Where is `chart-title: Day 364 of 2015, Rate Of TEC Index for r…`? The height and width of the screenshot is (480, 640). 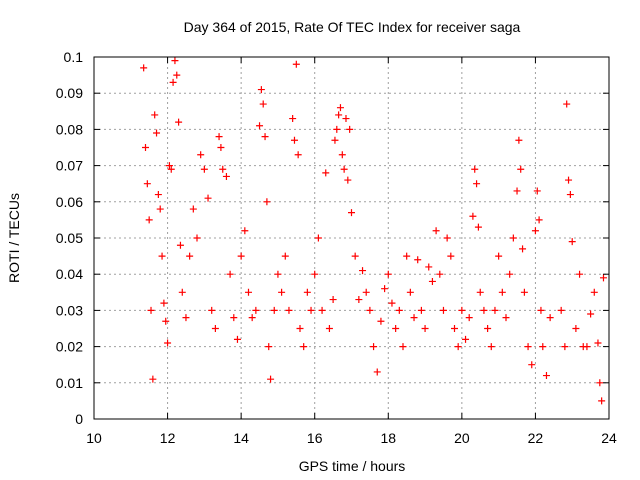 chart-title: Day 364 of 2015, Rate Of TEC Index for r… is located at coordinates (352, 27).